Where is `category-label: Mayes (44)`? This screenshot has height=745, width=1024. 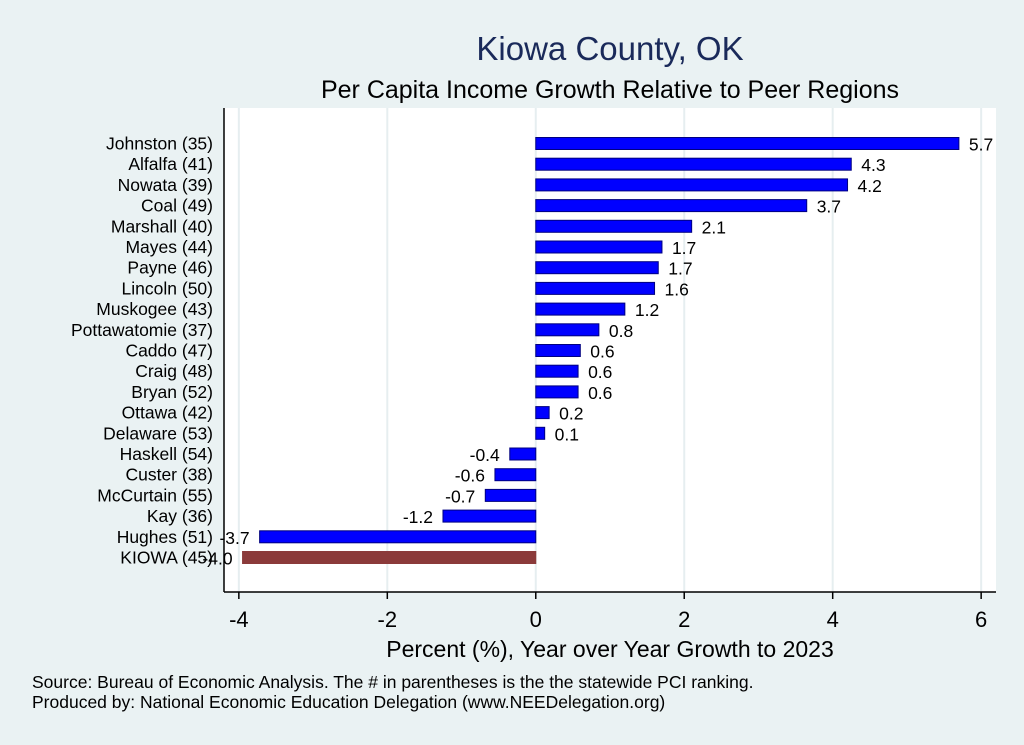 category-label: Mayes (44) is located at coordinates (169, 247).